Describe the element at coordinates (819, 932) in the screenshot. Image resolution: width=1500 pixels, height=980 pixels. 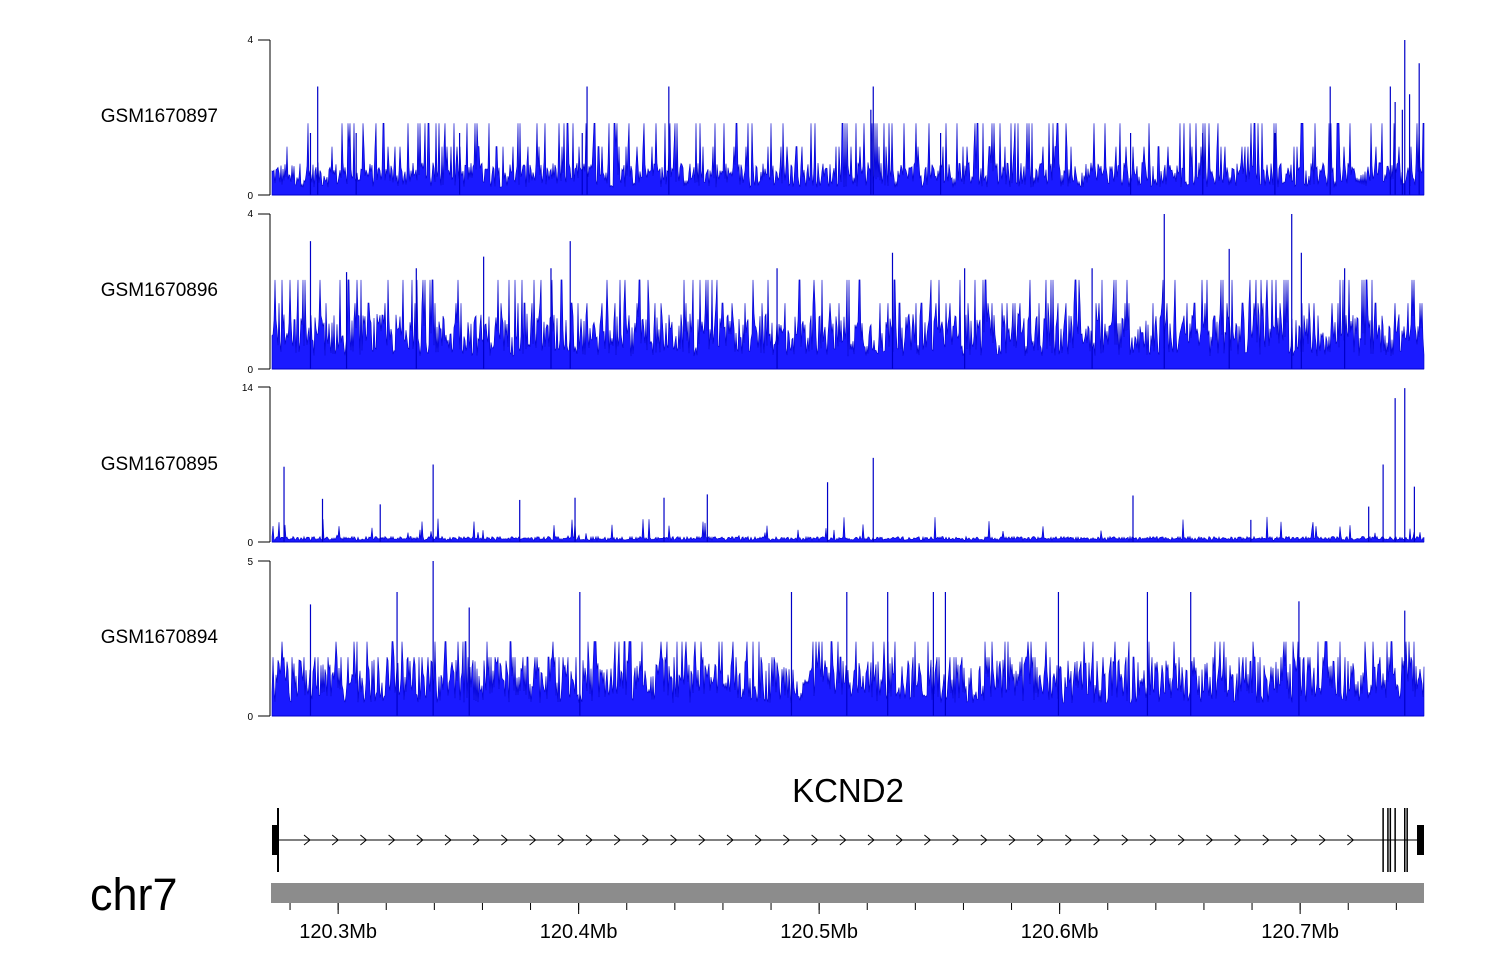
I see `x-tick-label: 120.5Mb` at that location.